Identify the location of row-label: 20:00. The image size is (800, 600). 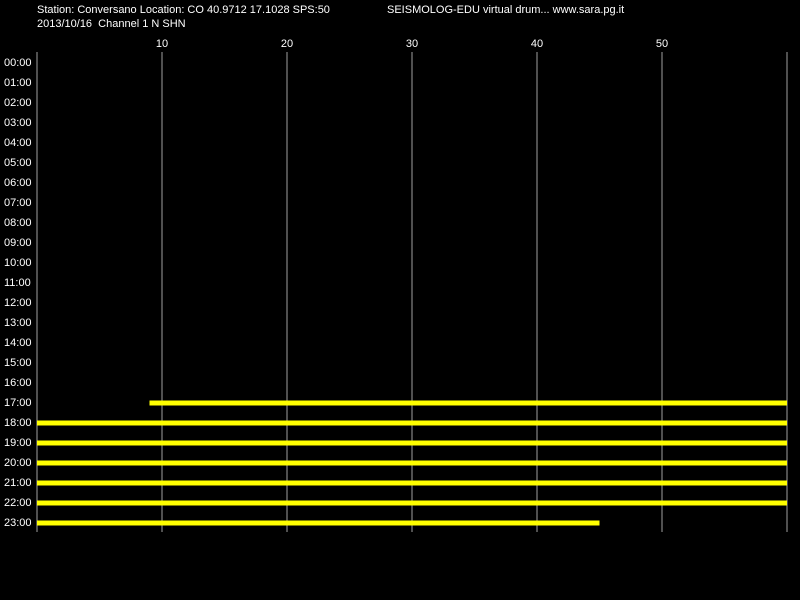
(18, 463).